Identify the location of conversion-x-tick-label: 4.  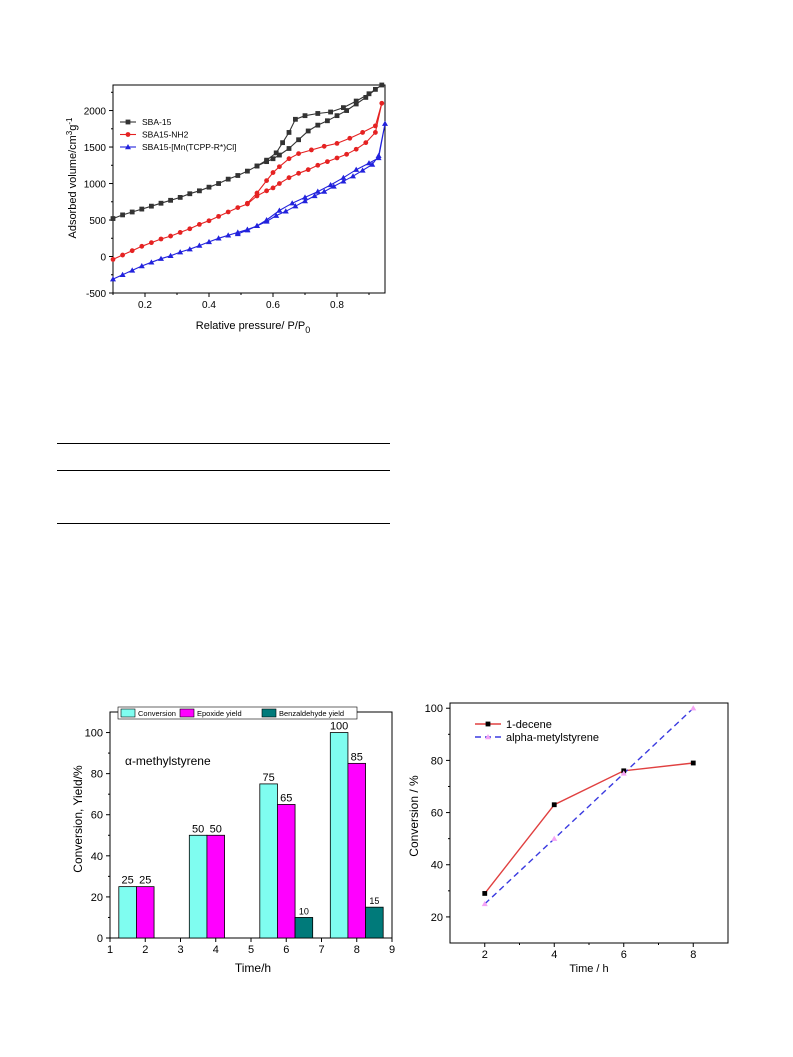
(554, 955).